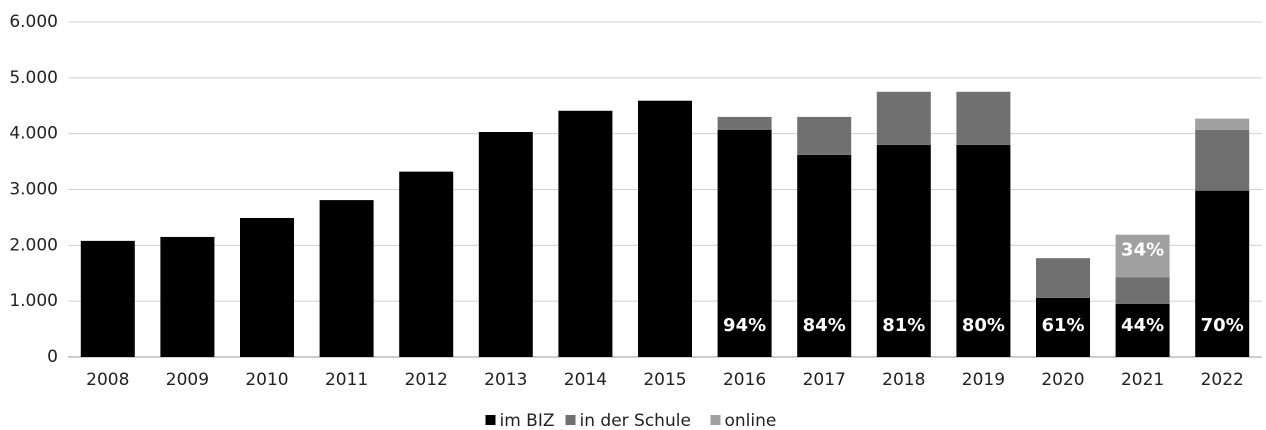 The width and height of the screenshot is (1266, 430). I want to click on y-tick-label: 3.000, so click(33, 190).